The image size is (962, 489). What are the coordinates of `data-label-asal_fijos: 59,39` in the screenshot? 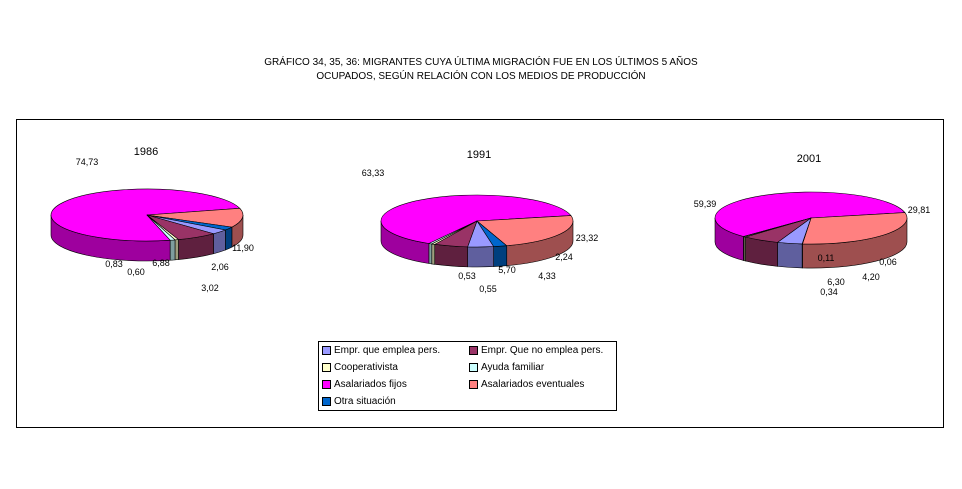 It's located at (705, 204).